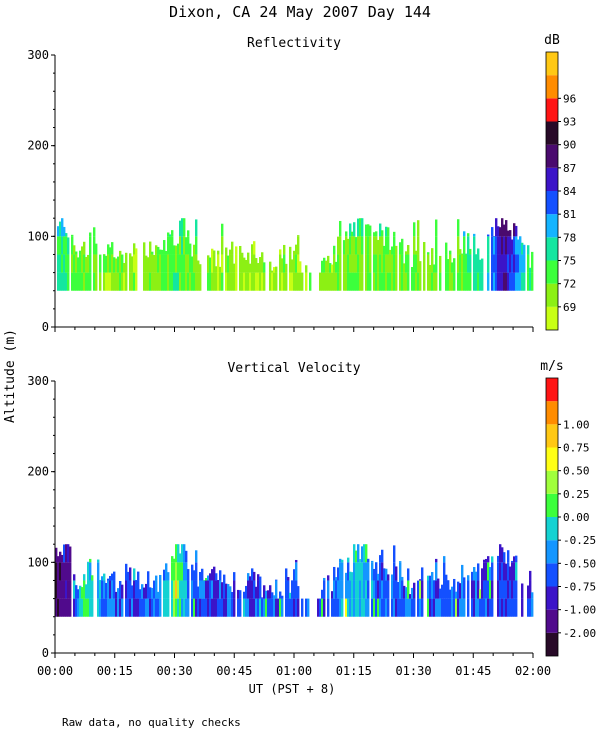  I want to click on panel-title-1: Vertical Velocity, so click(293, 368).